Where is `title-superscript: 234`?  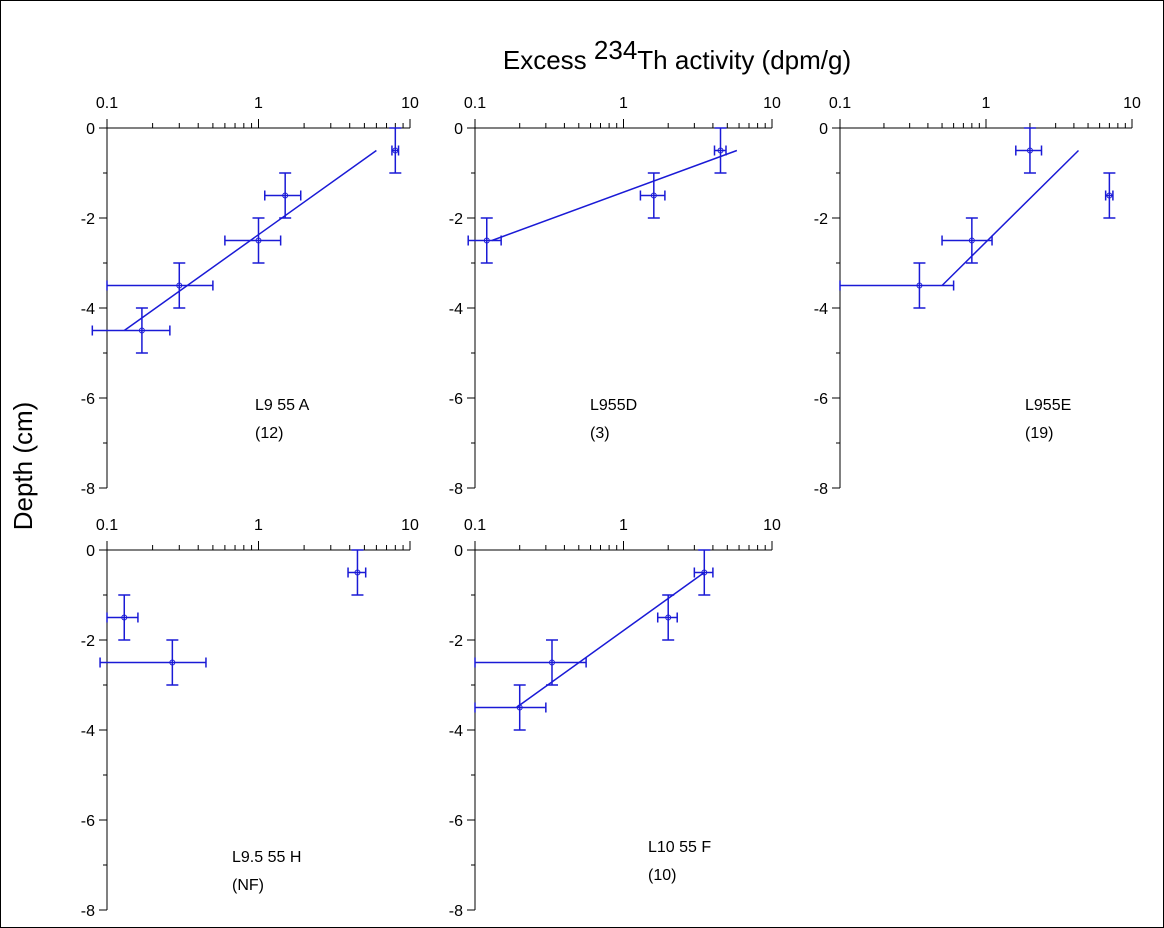 title-superscript: 234 is located at coordinates (615, 50).